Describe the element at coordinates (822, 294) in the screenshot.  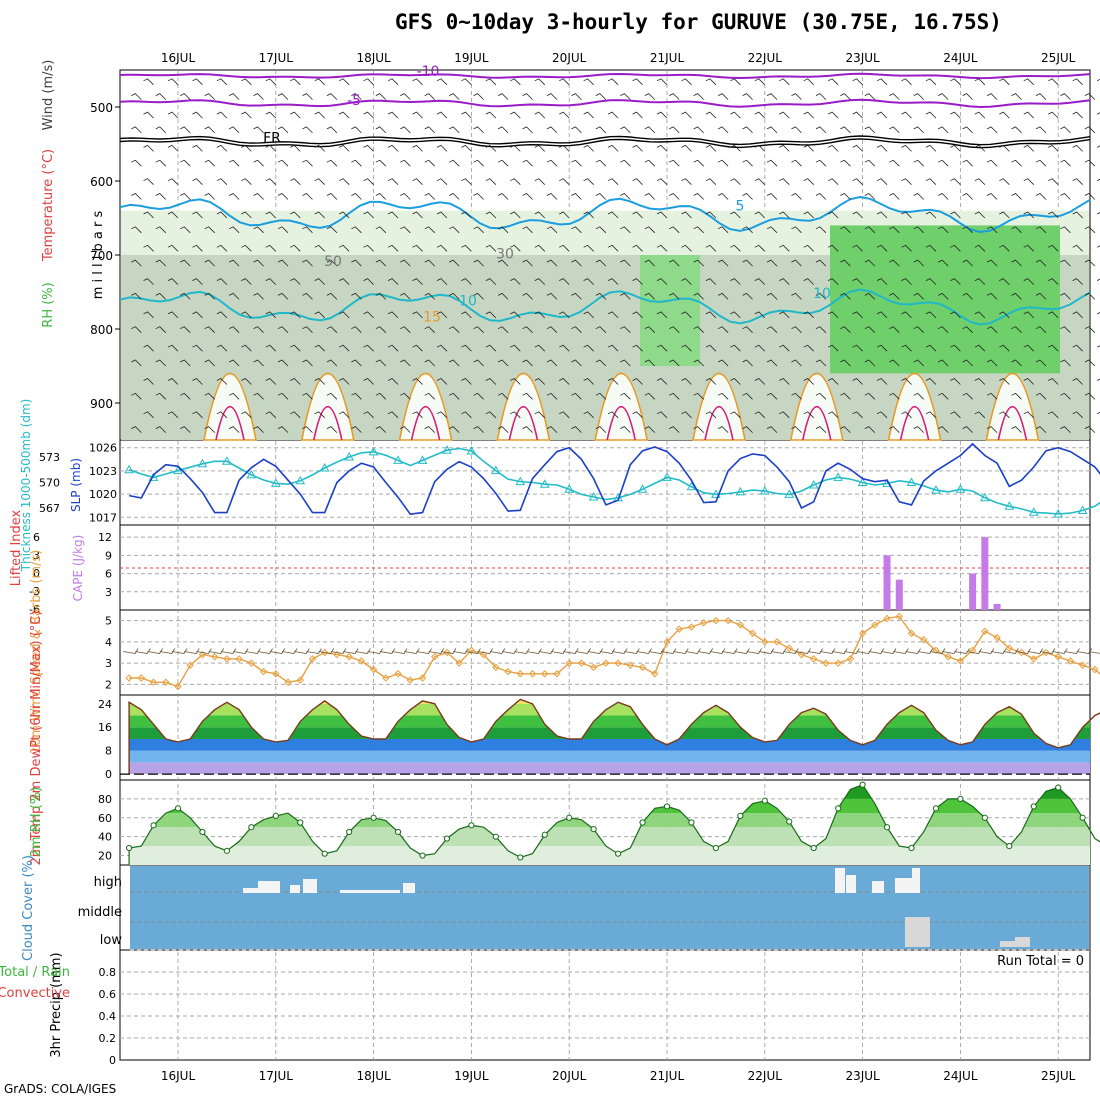
I see `contour-label: 10` at that location.